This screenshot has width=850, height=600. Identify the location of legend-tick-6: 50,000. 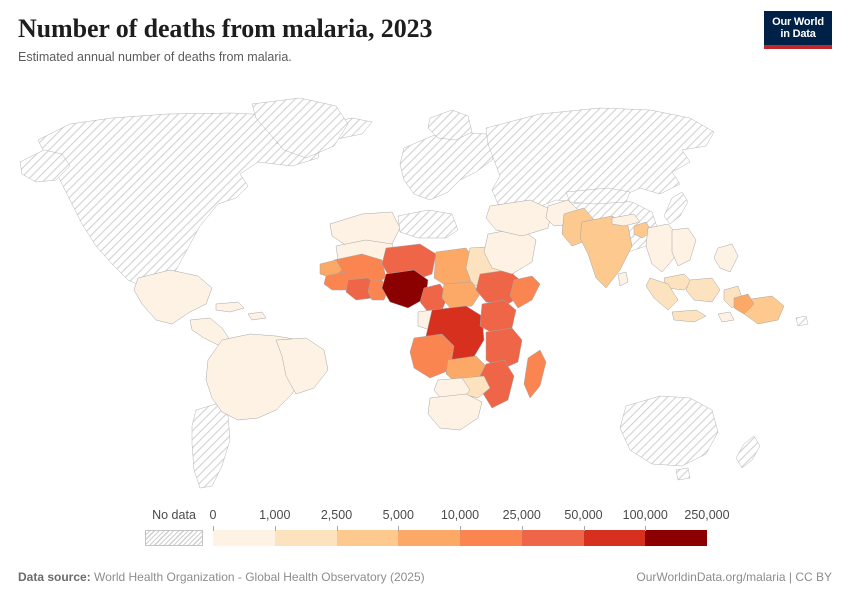
(583, 515).